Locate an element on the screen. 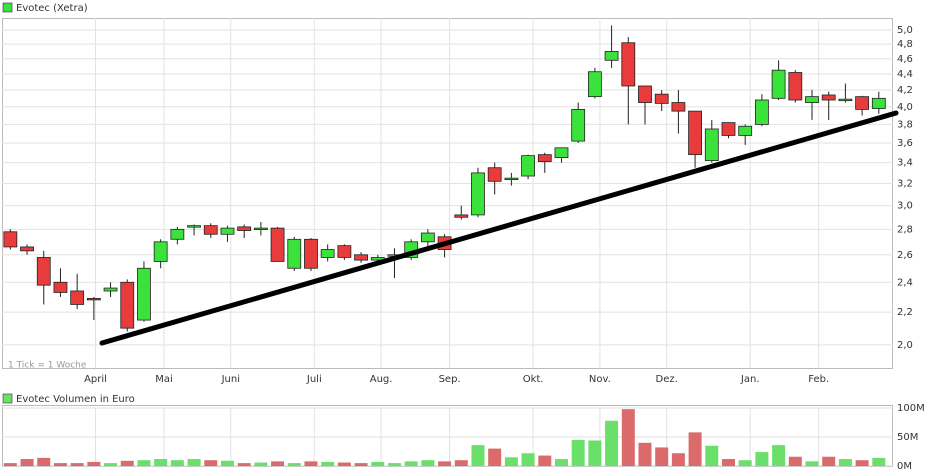  x-tick-label: Mai is located at coordinates (164, 379).